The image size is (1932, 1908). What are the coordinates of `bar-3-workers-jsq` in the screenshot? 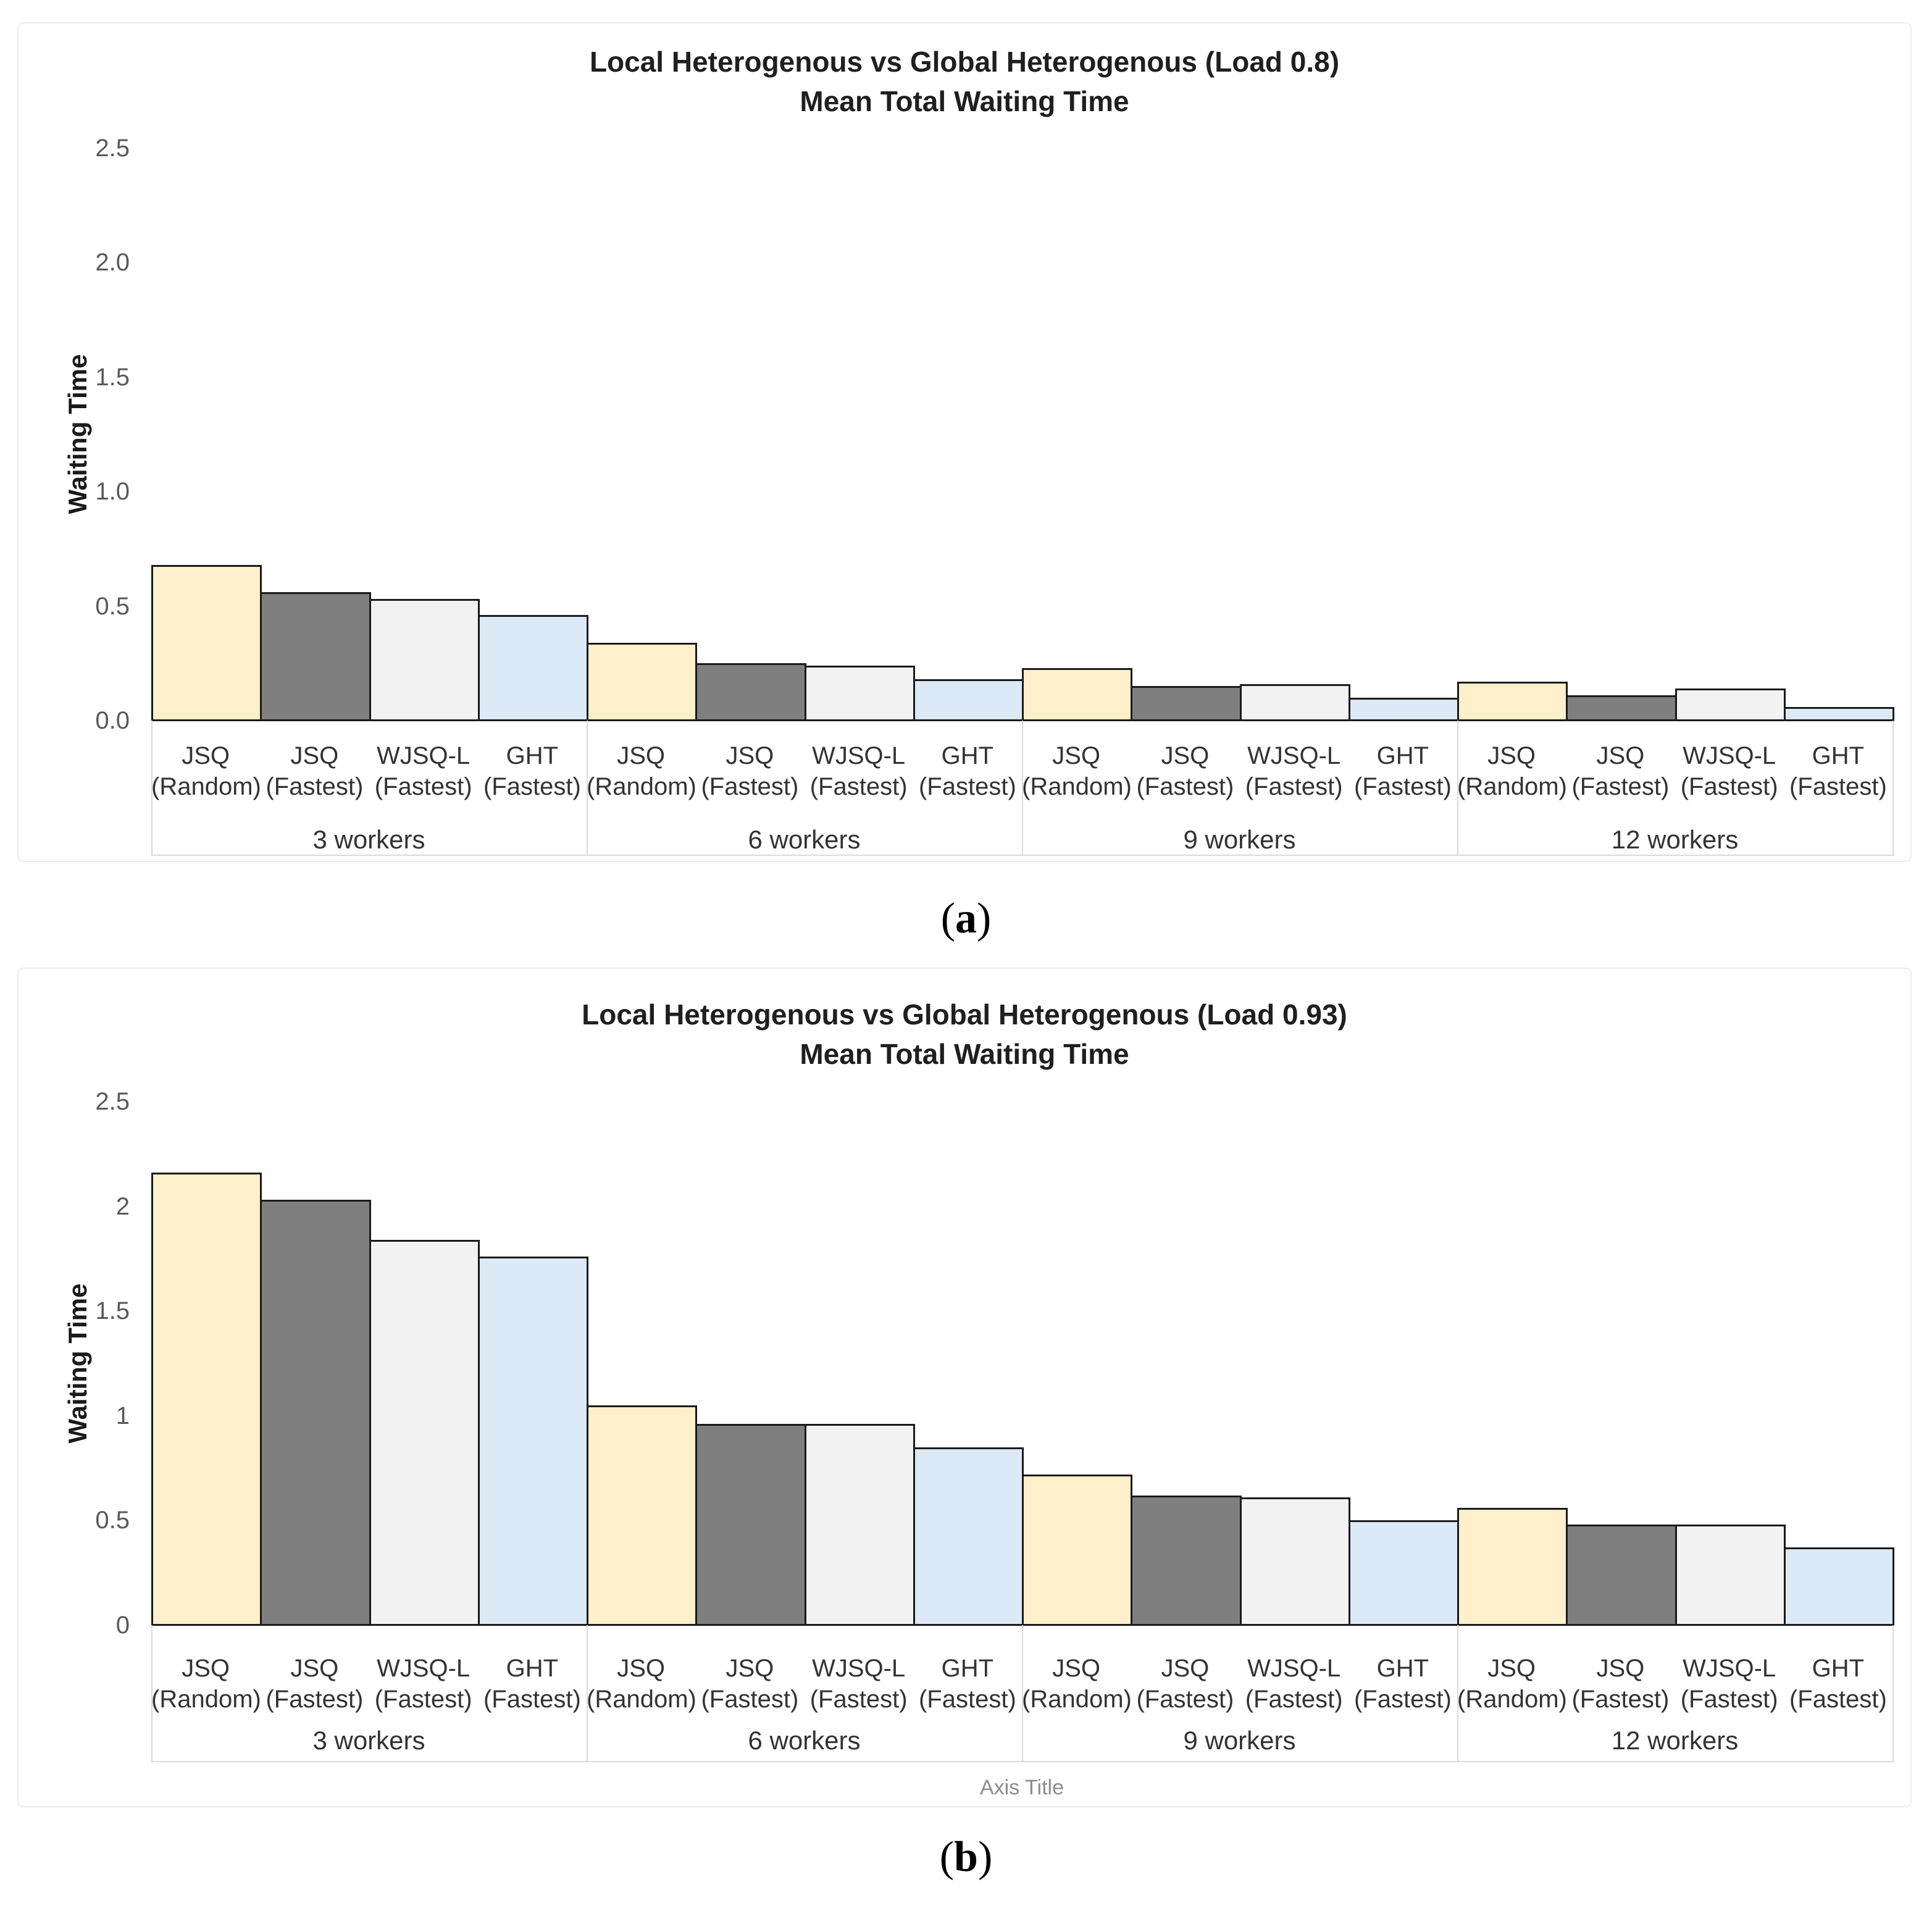 It's located at (207, 642).